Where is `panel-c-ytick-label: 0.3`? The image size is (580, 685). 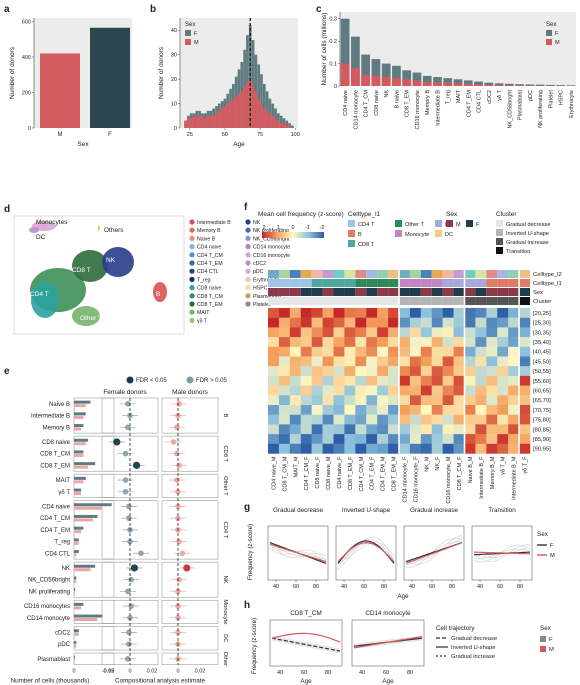
panel-c-ytick-label: 0.3 is located at coordinates (333, 20).